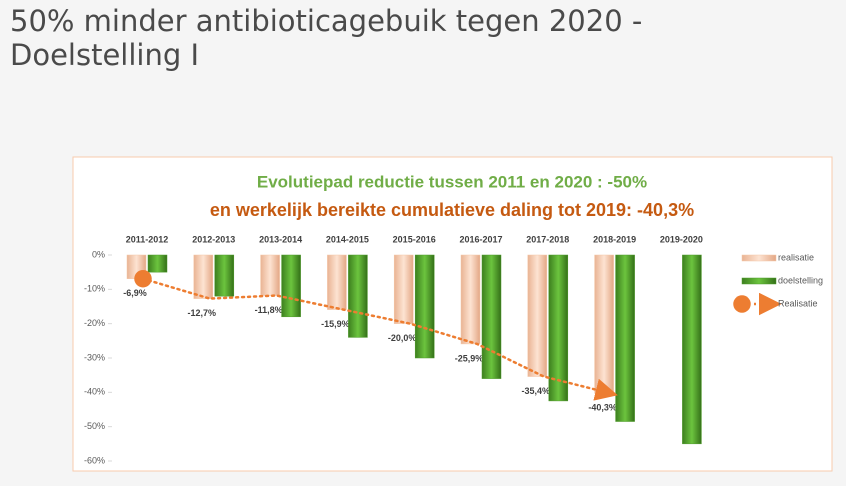  Describe the element at coordinates (269, 310) in the screenshot. I see `data-label: -11,8%` at that location.